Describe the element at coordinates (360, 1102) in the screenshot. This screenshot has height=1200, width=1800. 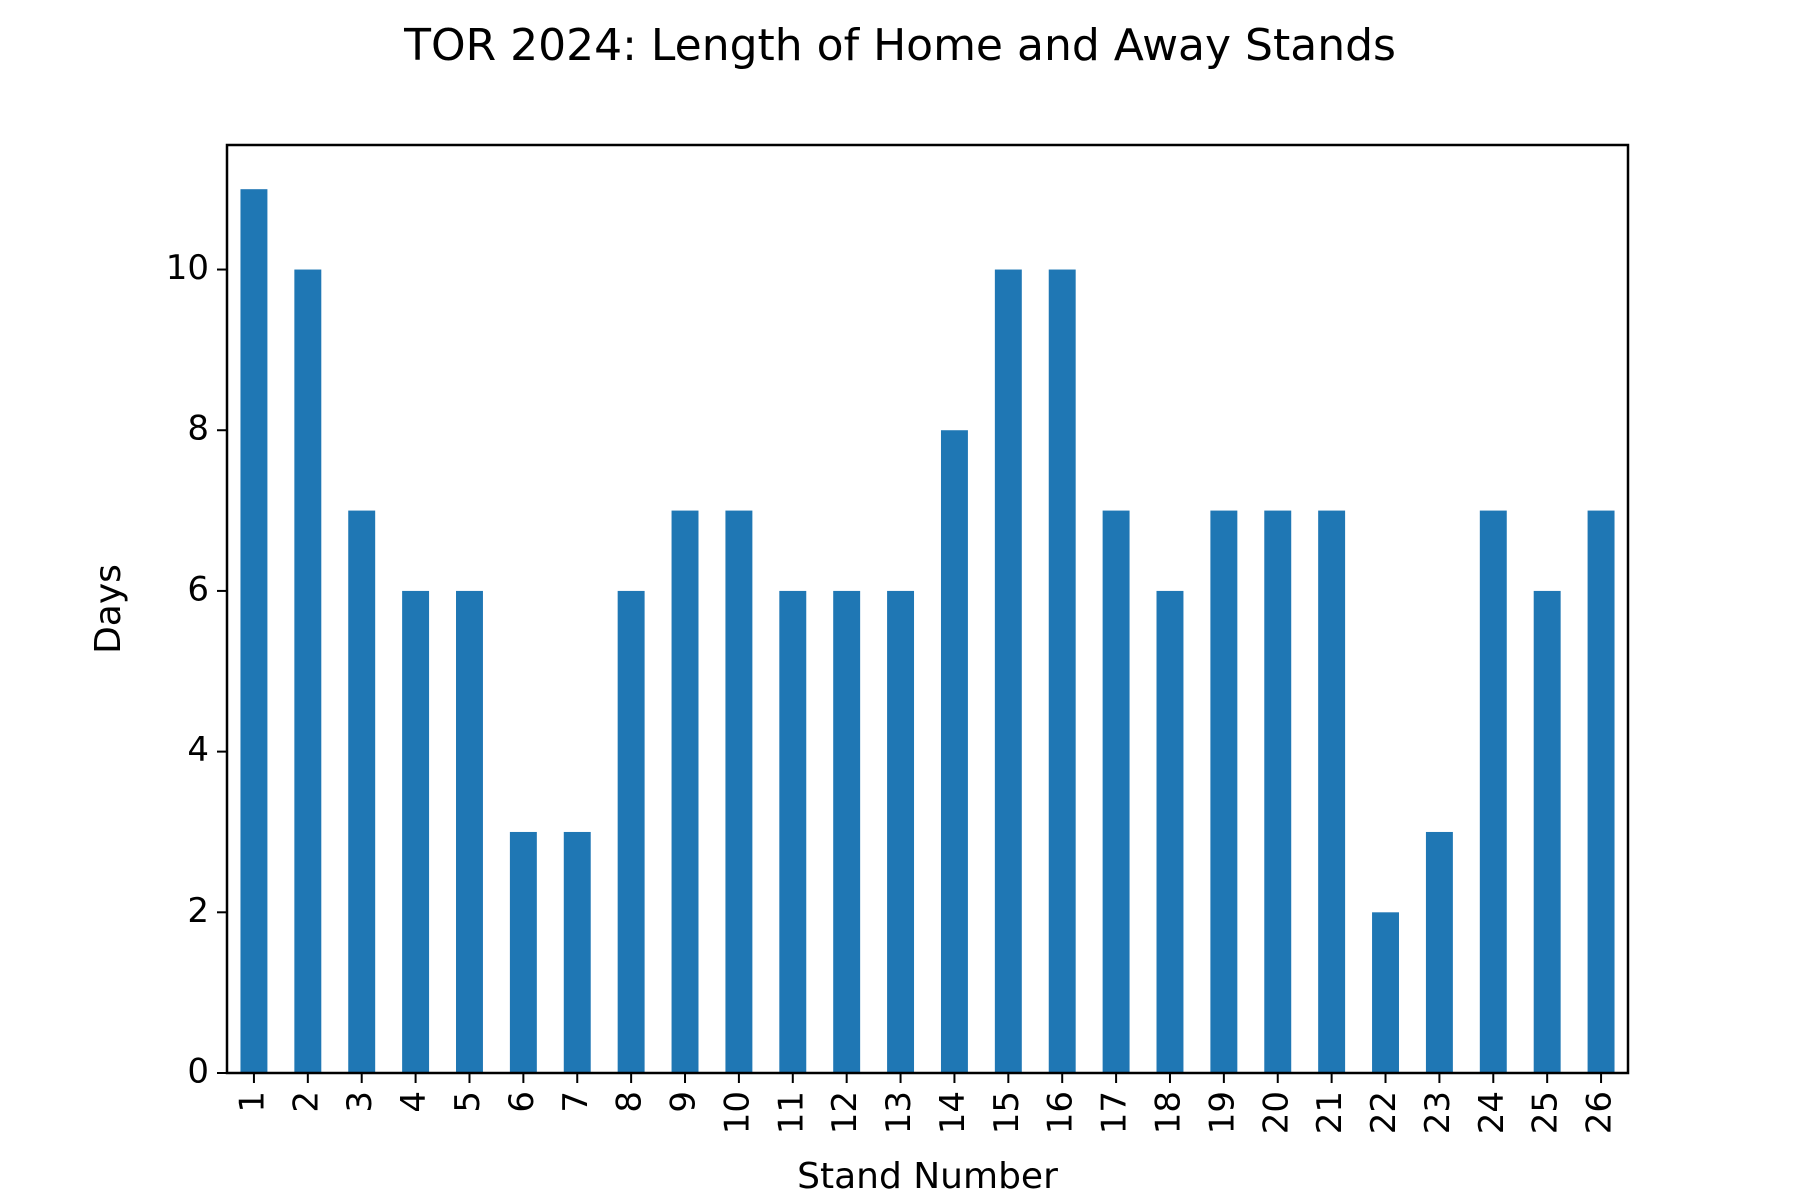
I see `x-tick-label: 3` at that location.